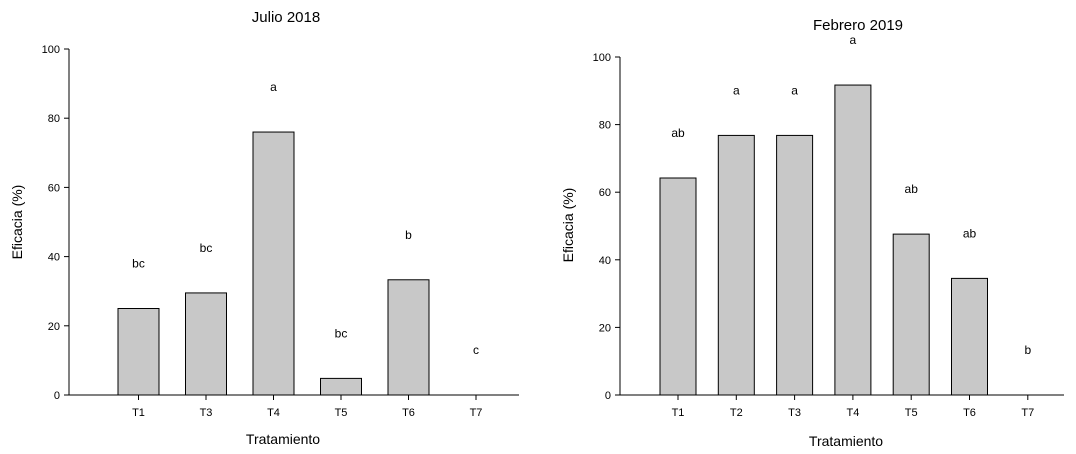 The image size is (1076, 454). Describe the element at coordinates (736, 413) in the screenshot. I see `x-tick-label: T2` at that location.